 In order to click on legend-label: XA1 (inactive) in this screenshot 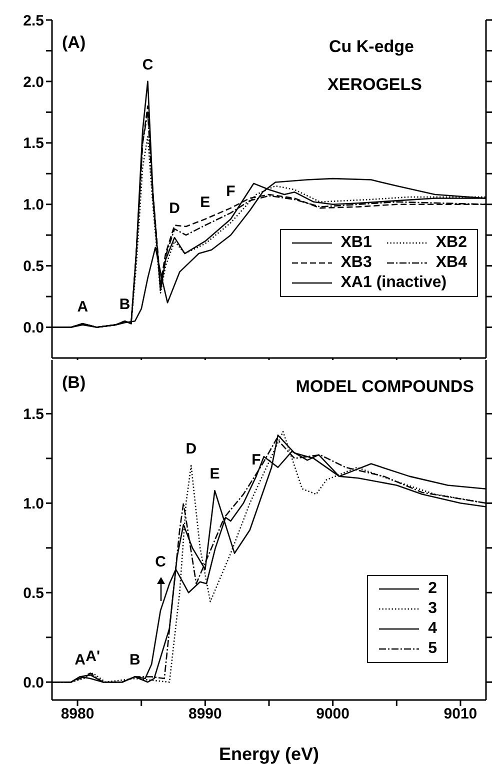, I will do `click(393, 283)`.